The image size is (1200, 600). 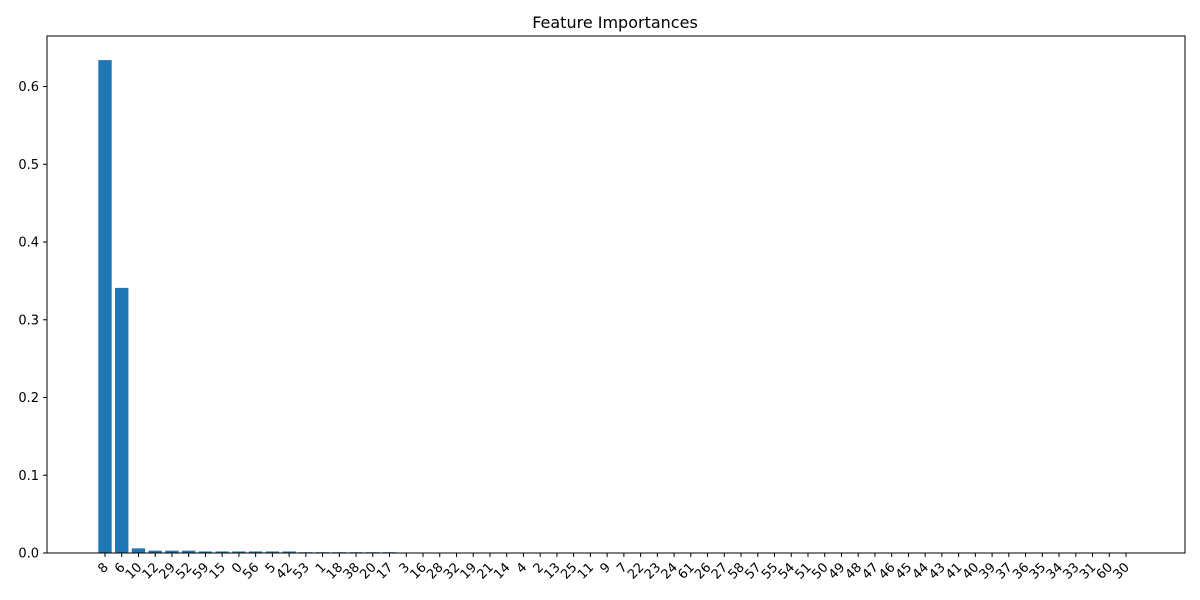 What do you see at coordinates (28, 398) in the screenshot?
I see `y-tick-label: 0.2` at bounding box center [28, 398].